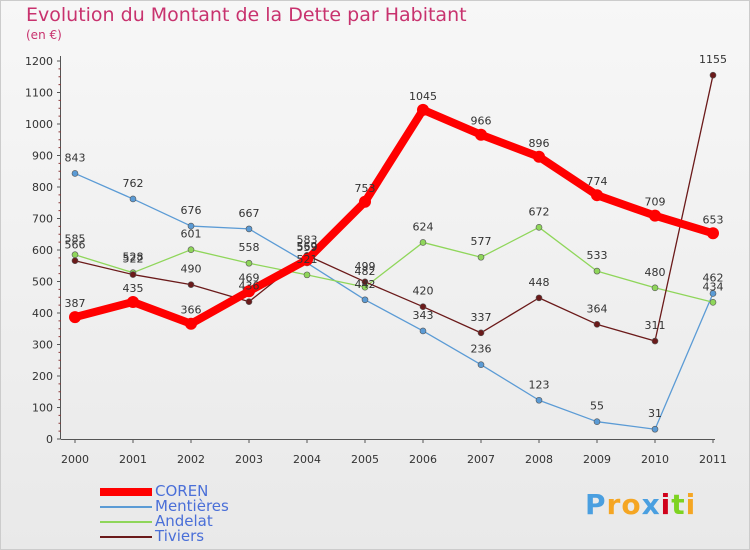  What do you see at coordinates (133, 288) in the screenshot?
I see `data-label: 435` at bounding box center [133, 288].